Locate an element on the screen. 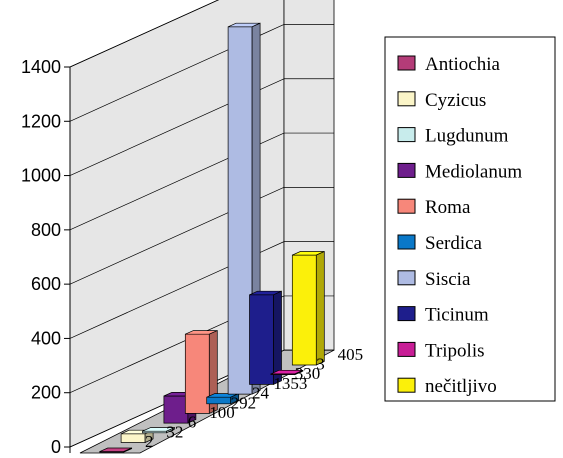 Image resolution: width=563 pixels, height=458 pixels. legend-label: Siscia is located at coordinates (448, 279).